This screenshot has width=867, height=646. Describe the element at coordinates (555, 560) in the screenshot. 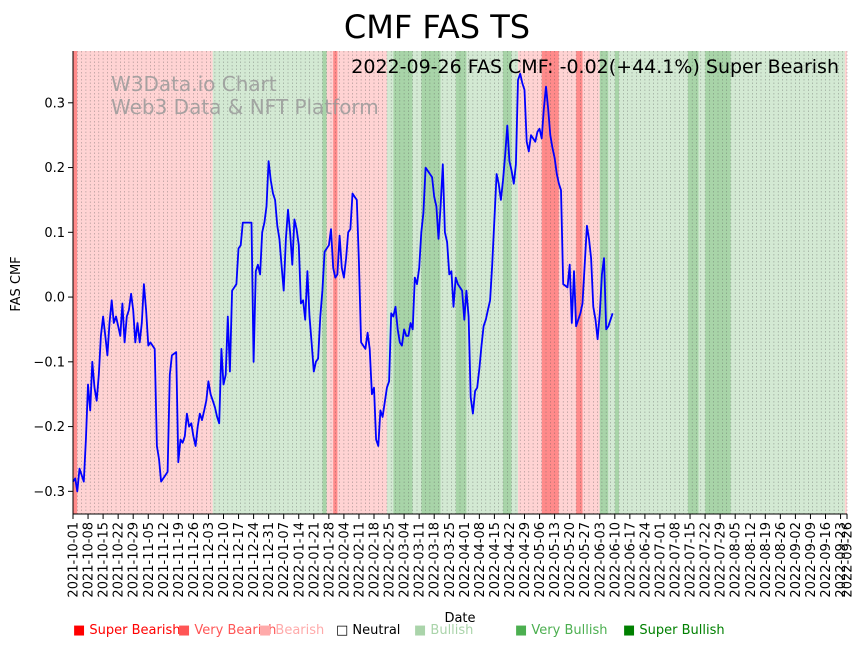

I see `x-tick-label: 2022-05-13` at that location.